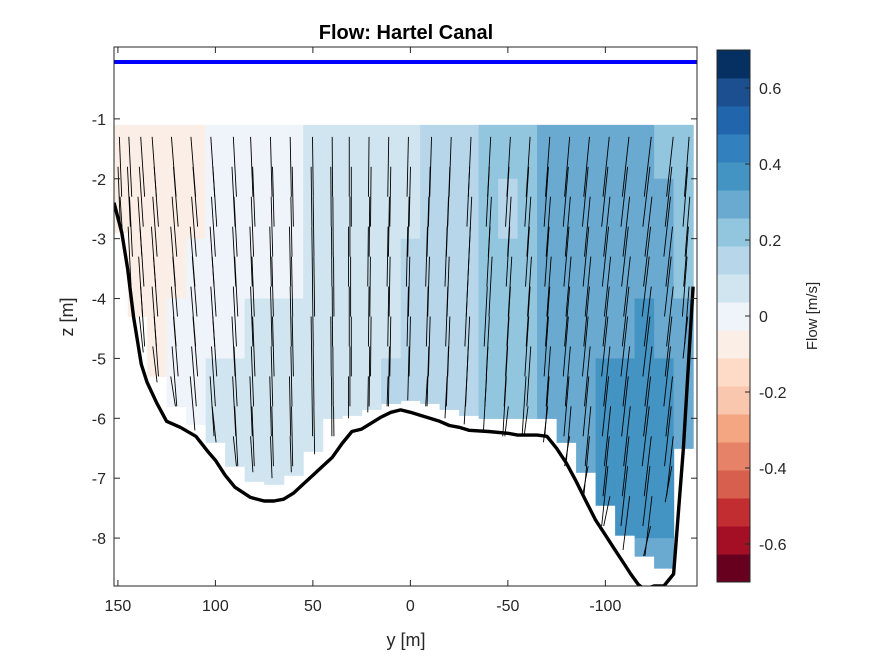 This screenshot has height=656, width=875. Describe the element at coordinates (770, 165) in the screenshot. I see `colorbar-tick-label: 0.4` at that location.